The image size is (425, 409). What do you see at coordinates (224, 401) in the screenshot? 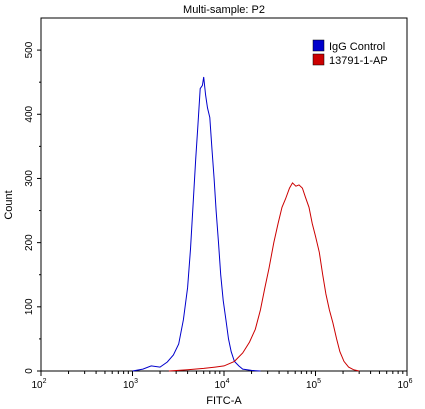
I see `x-axis-label: FITC-A` at bounding box center [224, 401].